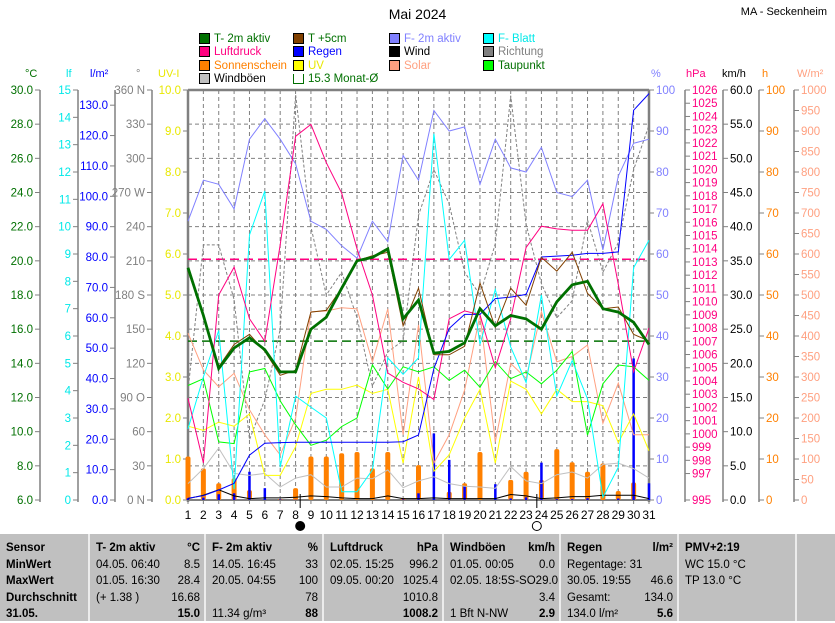  Describe the element at coordinates (772, 337) in the screenshot. I see `tick-label: 40` at that location.